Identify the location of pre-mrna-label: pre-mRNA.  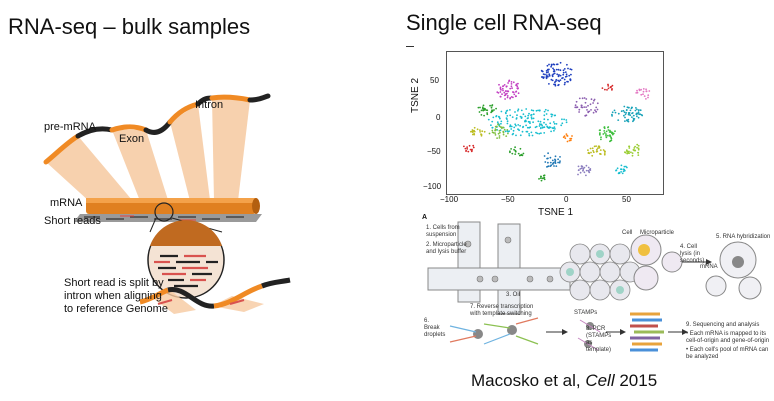
(70, 127).